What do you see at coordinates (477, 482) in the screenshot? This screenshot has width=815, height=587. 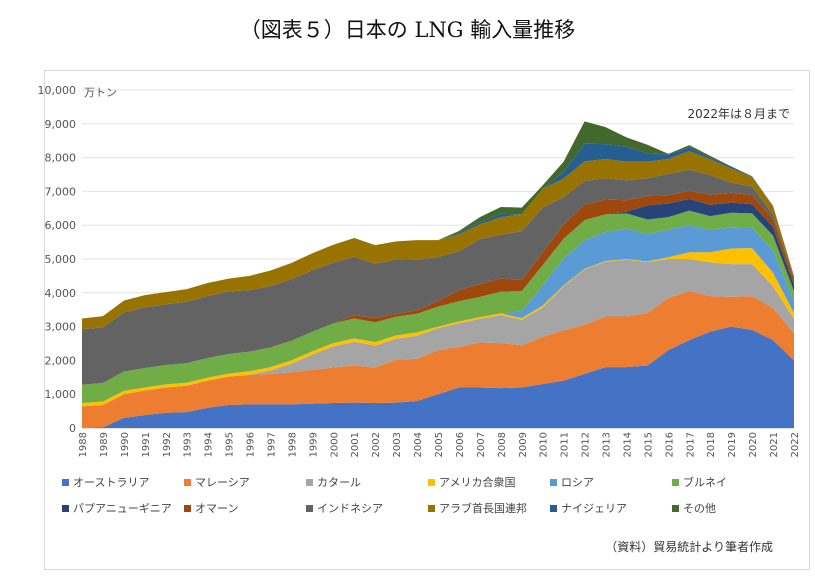 I see `legend-label: アメリカ合衆国` at bounding box center [477, 482].